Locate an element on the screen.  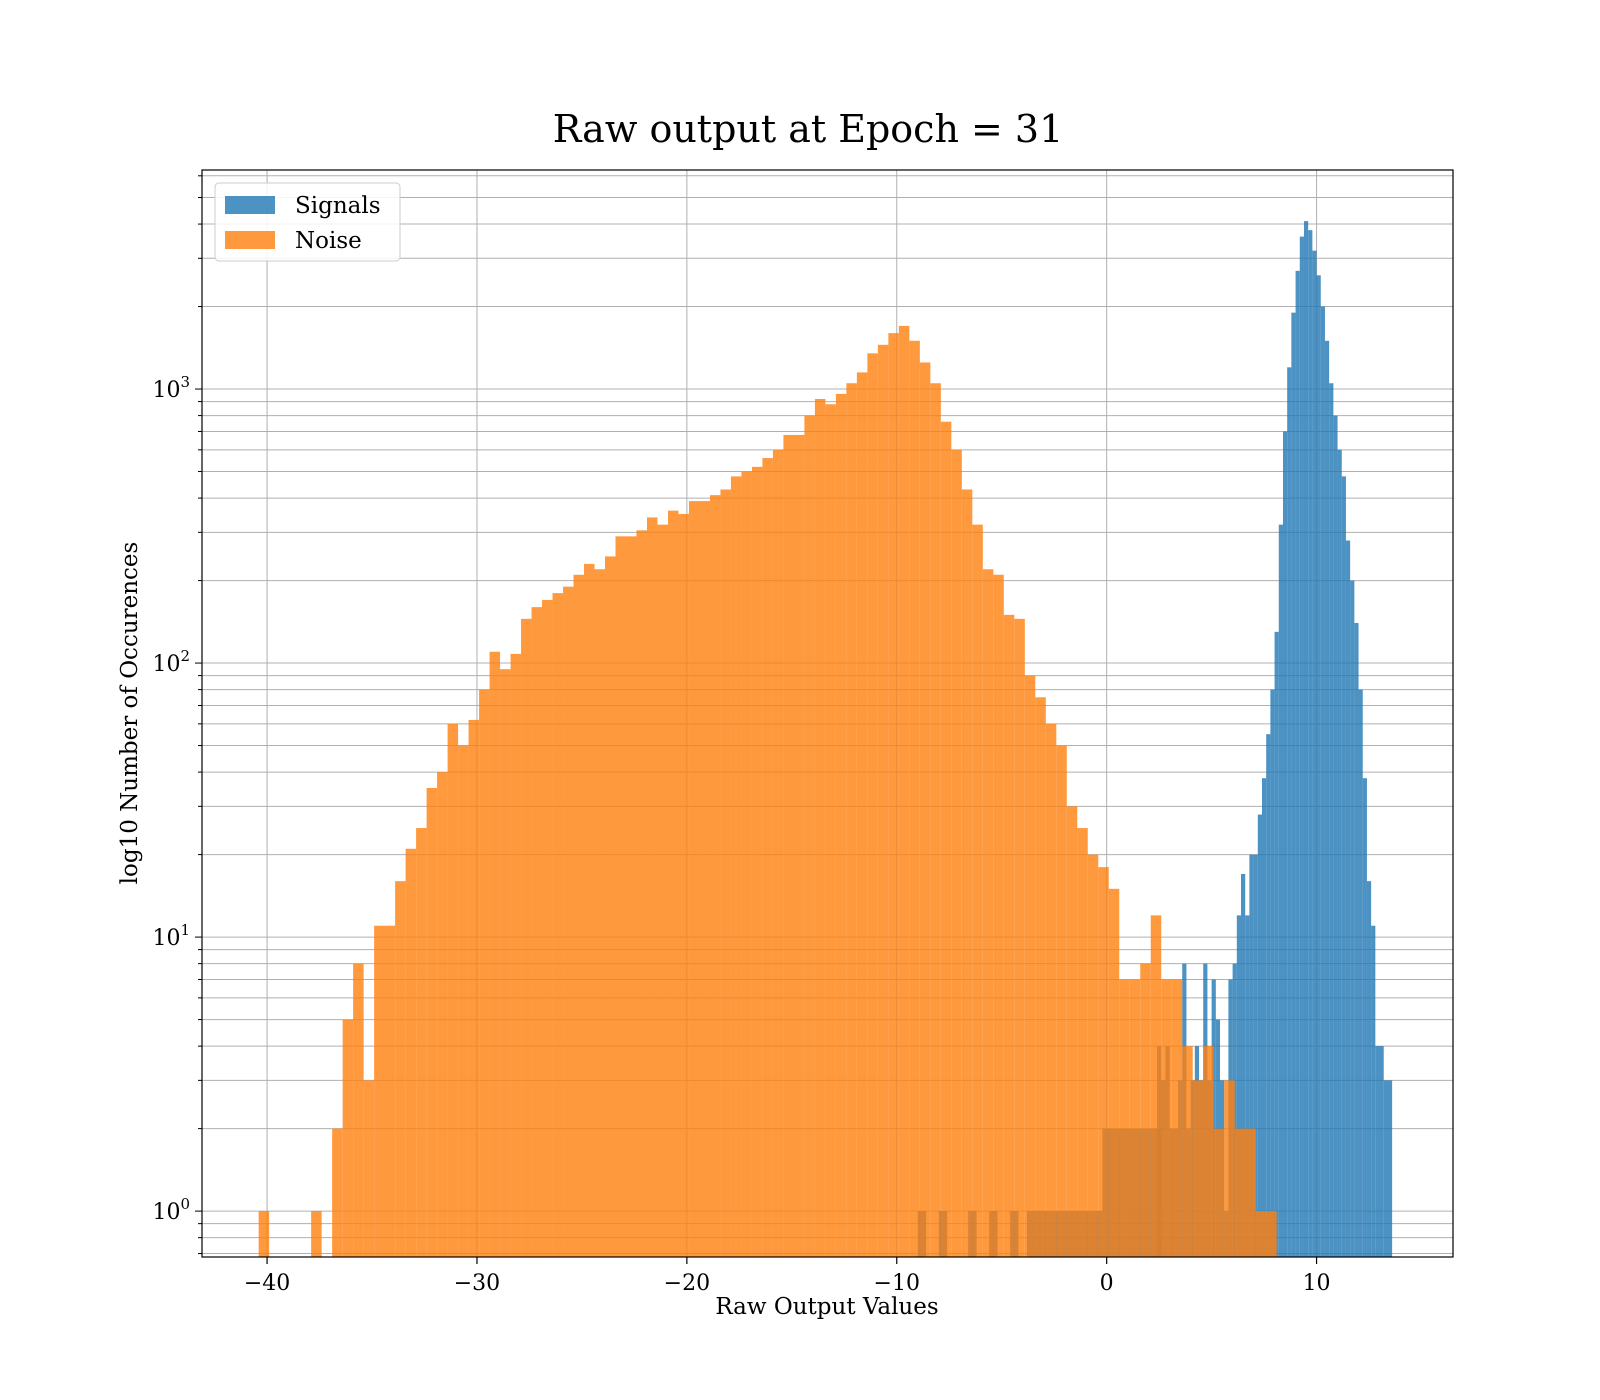
legend: Signals Noise is located at coordinates (307, 222).